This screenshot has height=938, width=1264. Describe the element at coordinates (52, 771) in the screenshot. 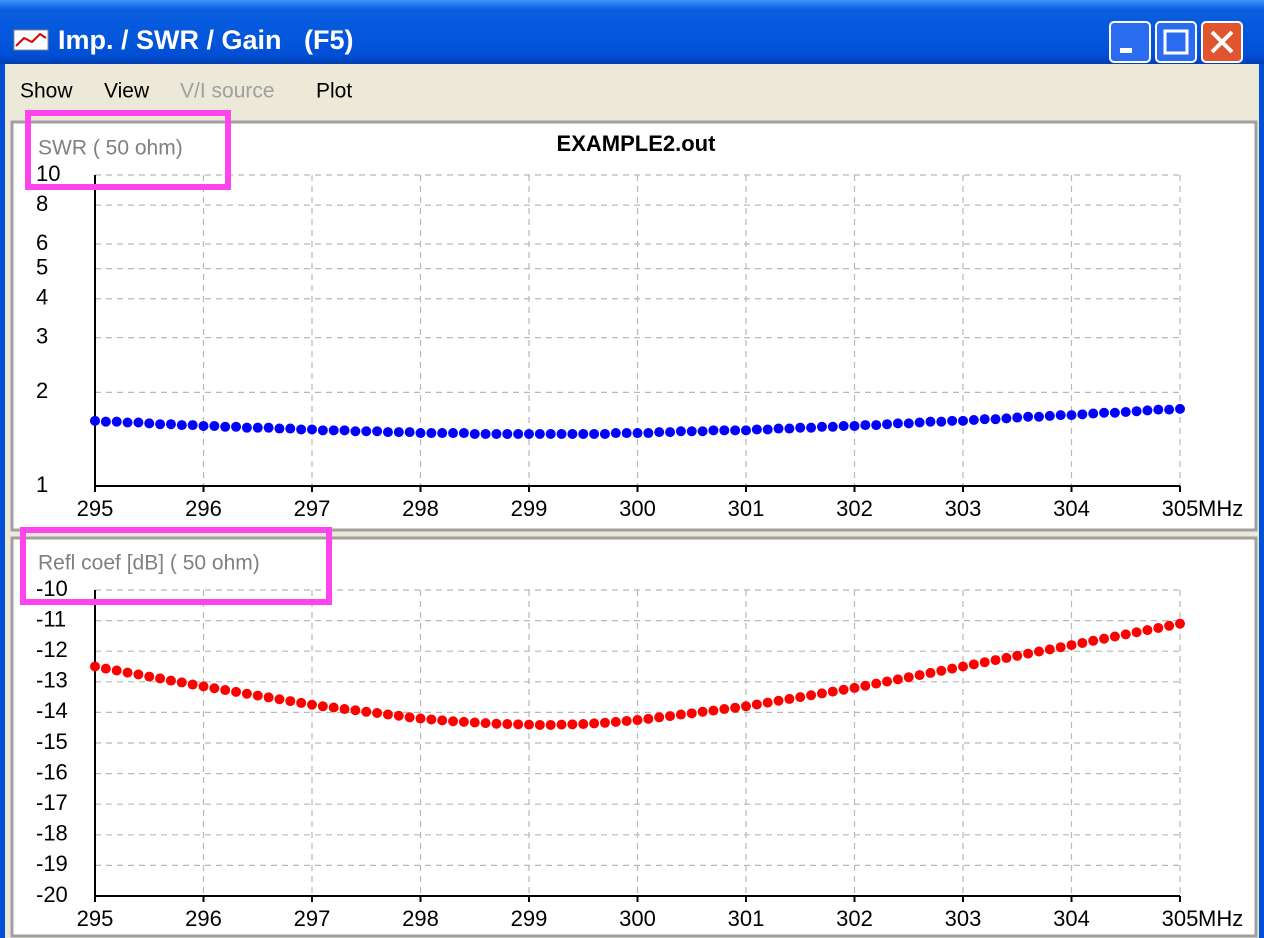

I see `y-tick-label: -16` at that location.